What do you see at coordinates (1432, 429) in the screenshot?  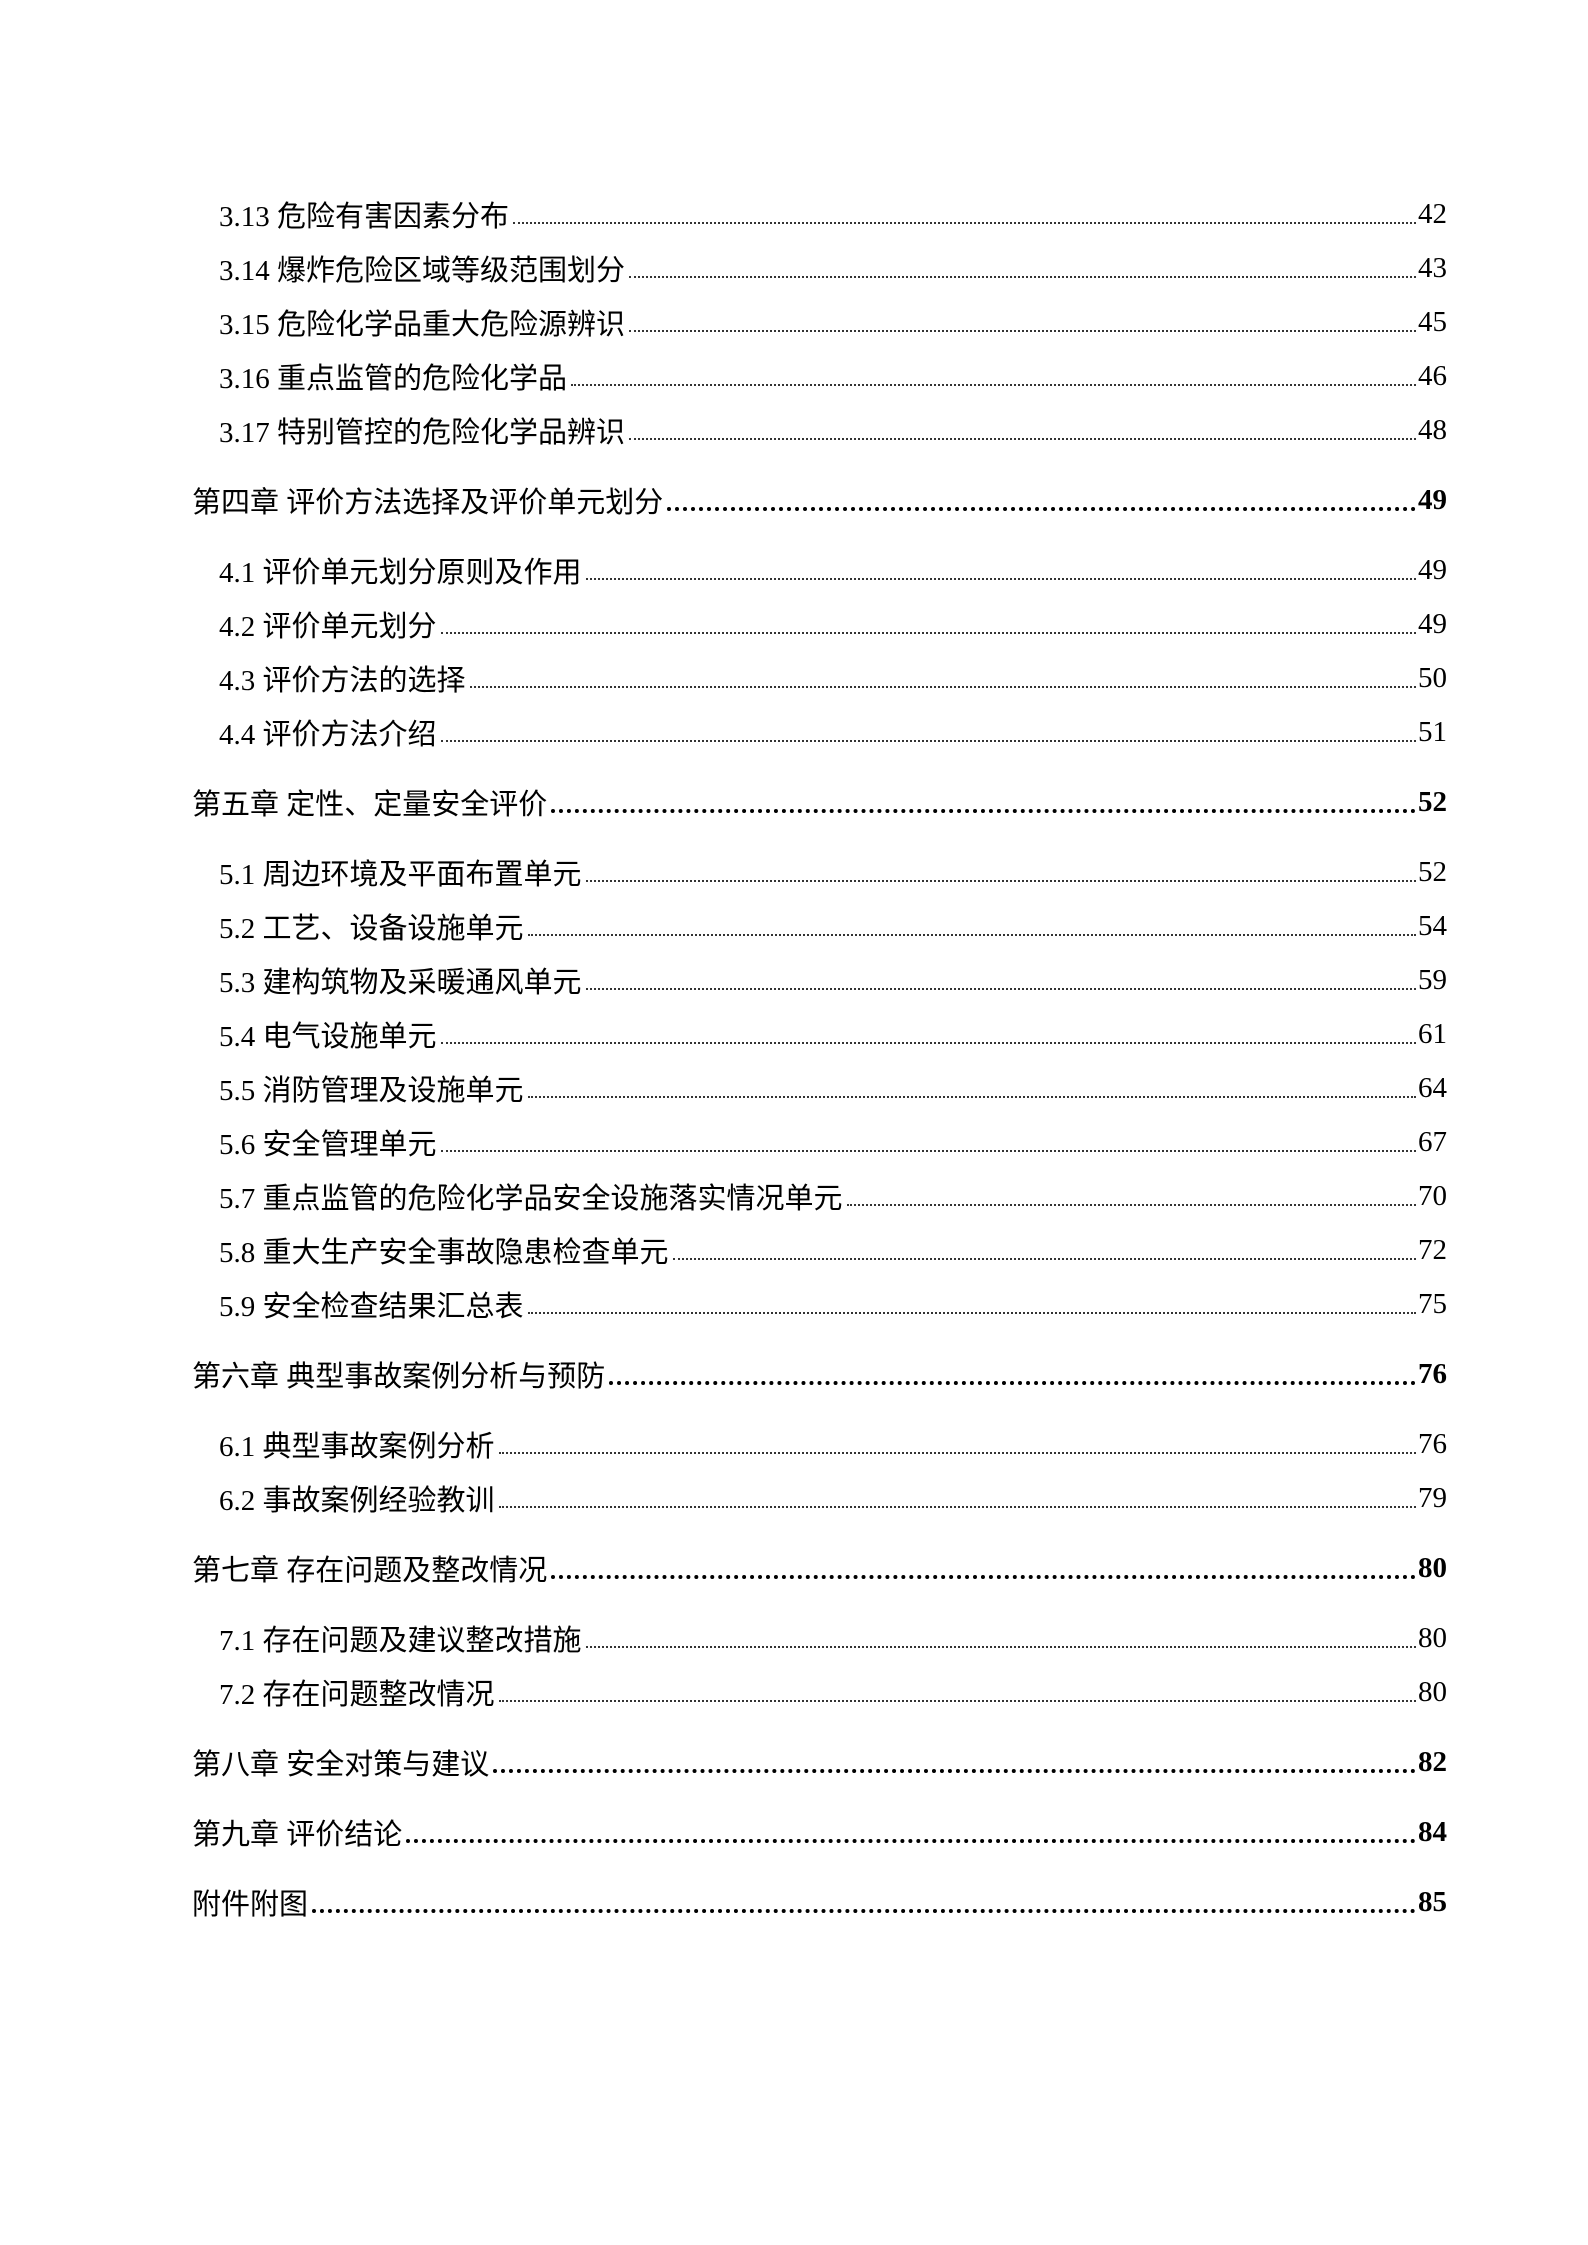 I see `toc-page-number: 48` at bounding box center [1432, 429].